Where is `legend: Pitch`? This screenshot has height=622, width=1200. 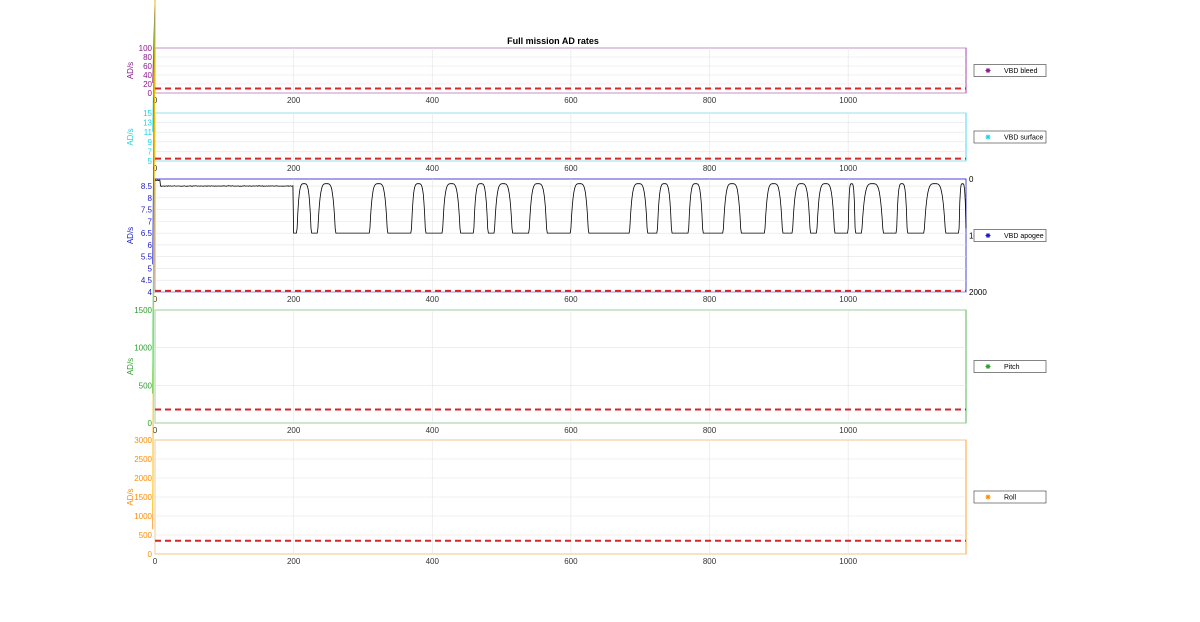 legend: Pitch is located at coordinates (1010, 366).